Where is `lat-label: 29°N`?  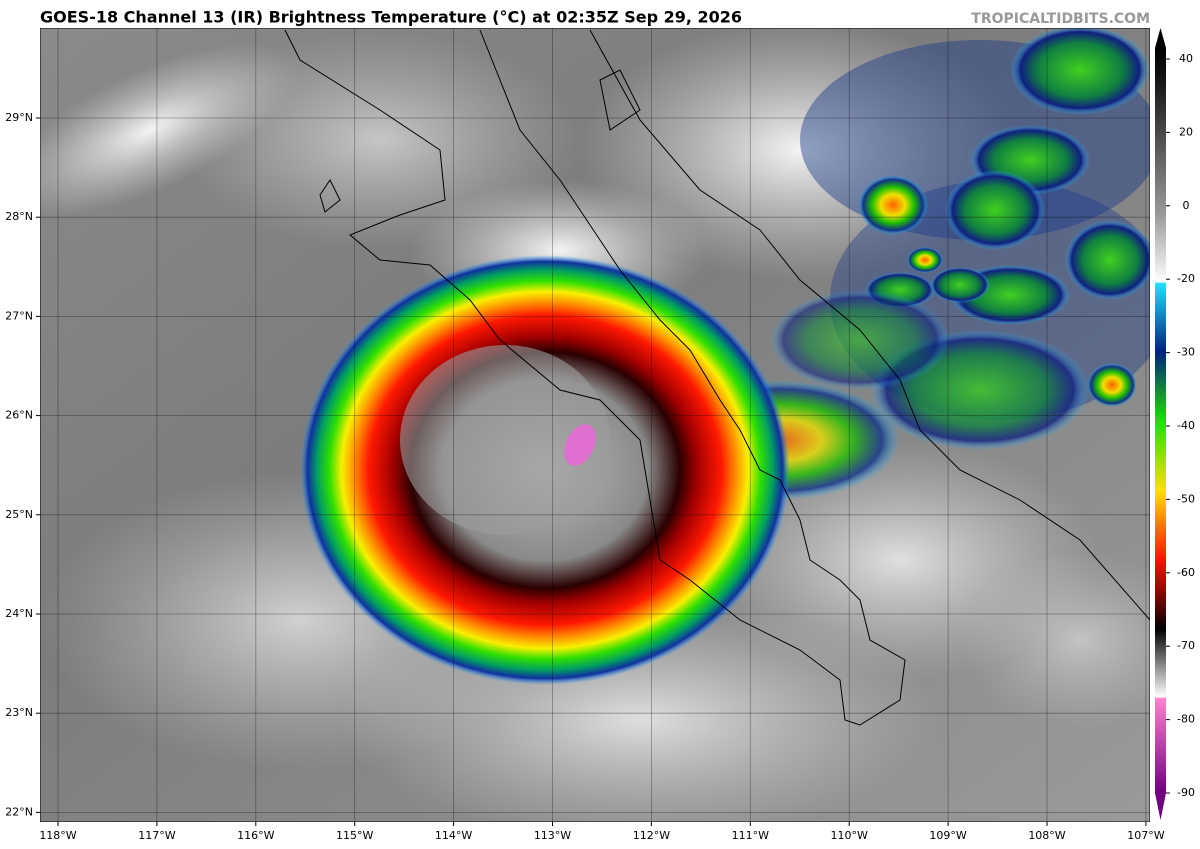
lat-label: 29°N is located at coordinates (19, 117).